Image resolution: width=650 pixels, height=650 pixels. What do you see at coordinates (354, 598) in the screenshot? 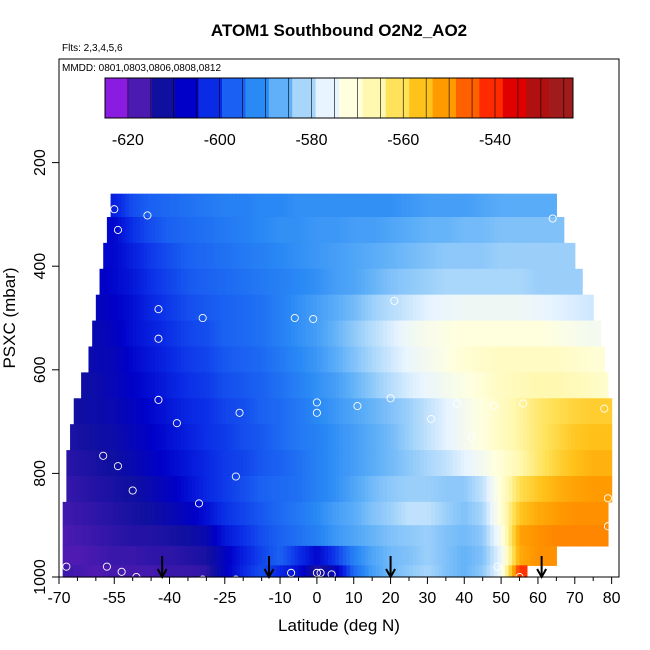
I see `x-tick-label: 10` at bounding box center [354, 598].